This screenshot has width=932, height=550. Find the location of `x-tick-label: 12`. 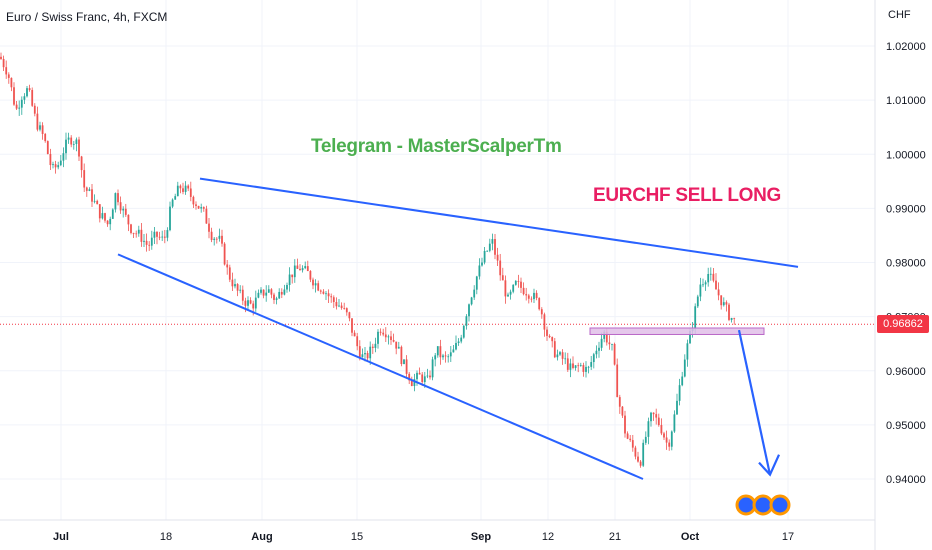

x-tick-label: 12 is located at coordinates (548, 537).